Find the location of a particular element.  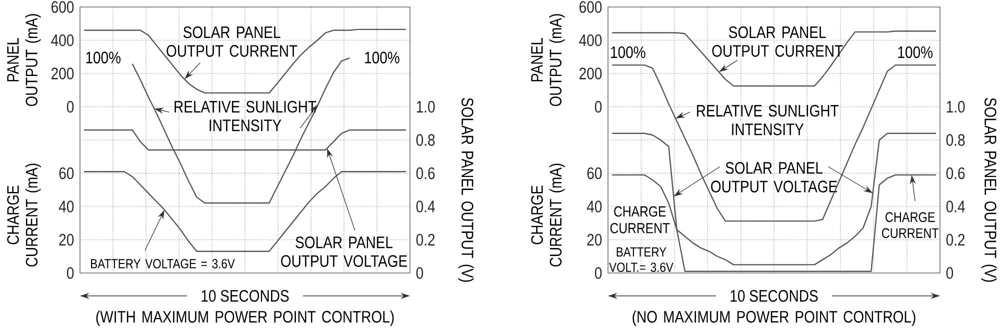

text: (WITH MAXIMUM POWER POINT CONTROL) is located at coordinates (245, 318).